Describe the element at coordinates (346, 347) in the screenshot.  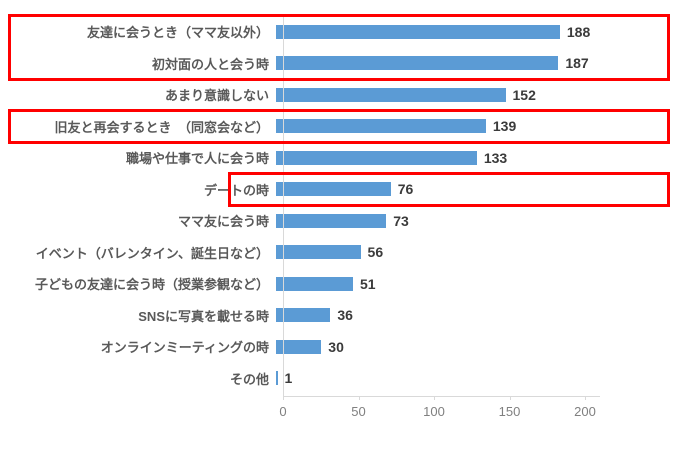
I see `chart-row: オンラインミーティングの時 30` at that location.